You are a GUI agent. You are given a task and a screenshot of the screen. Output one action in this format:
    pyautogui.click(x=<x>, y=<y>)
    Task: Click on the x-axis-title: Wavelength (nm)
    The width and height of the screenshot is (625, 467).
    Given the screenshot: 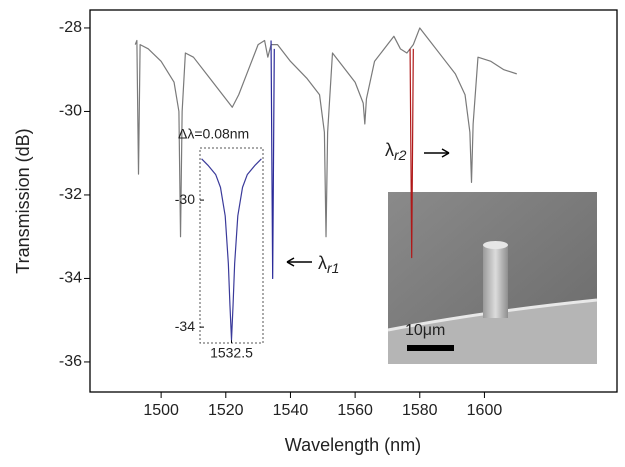 What is the action you would take?
    pyautogui.click(x=353, y=445)
    